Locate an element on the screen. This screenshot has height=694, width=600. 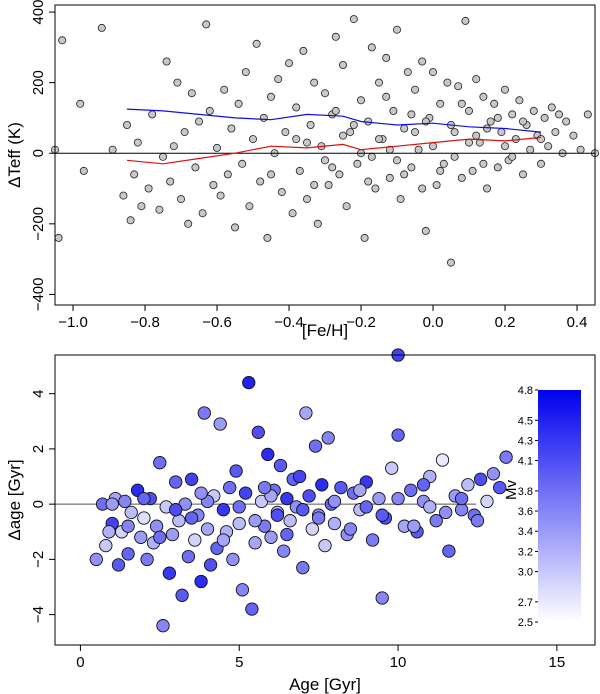
mv-colorbar-tick-label: 4.8 is located at coordinates (525, 391).